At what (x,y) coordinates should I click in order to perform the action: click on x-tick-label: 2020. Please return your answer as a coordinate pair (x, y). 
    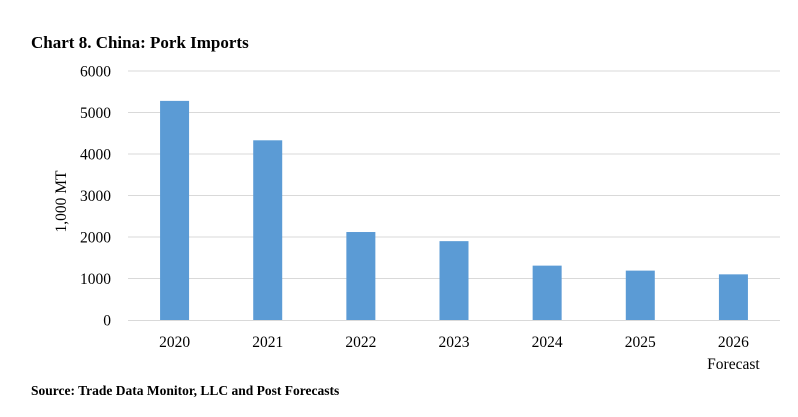
    Looking at the image, I should click on (174, 342).